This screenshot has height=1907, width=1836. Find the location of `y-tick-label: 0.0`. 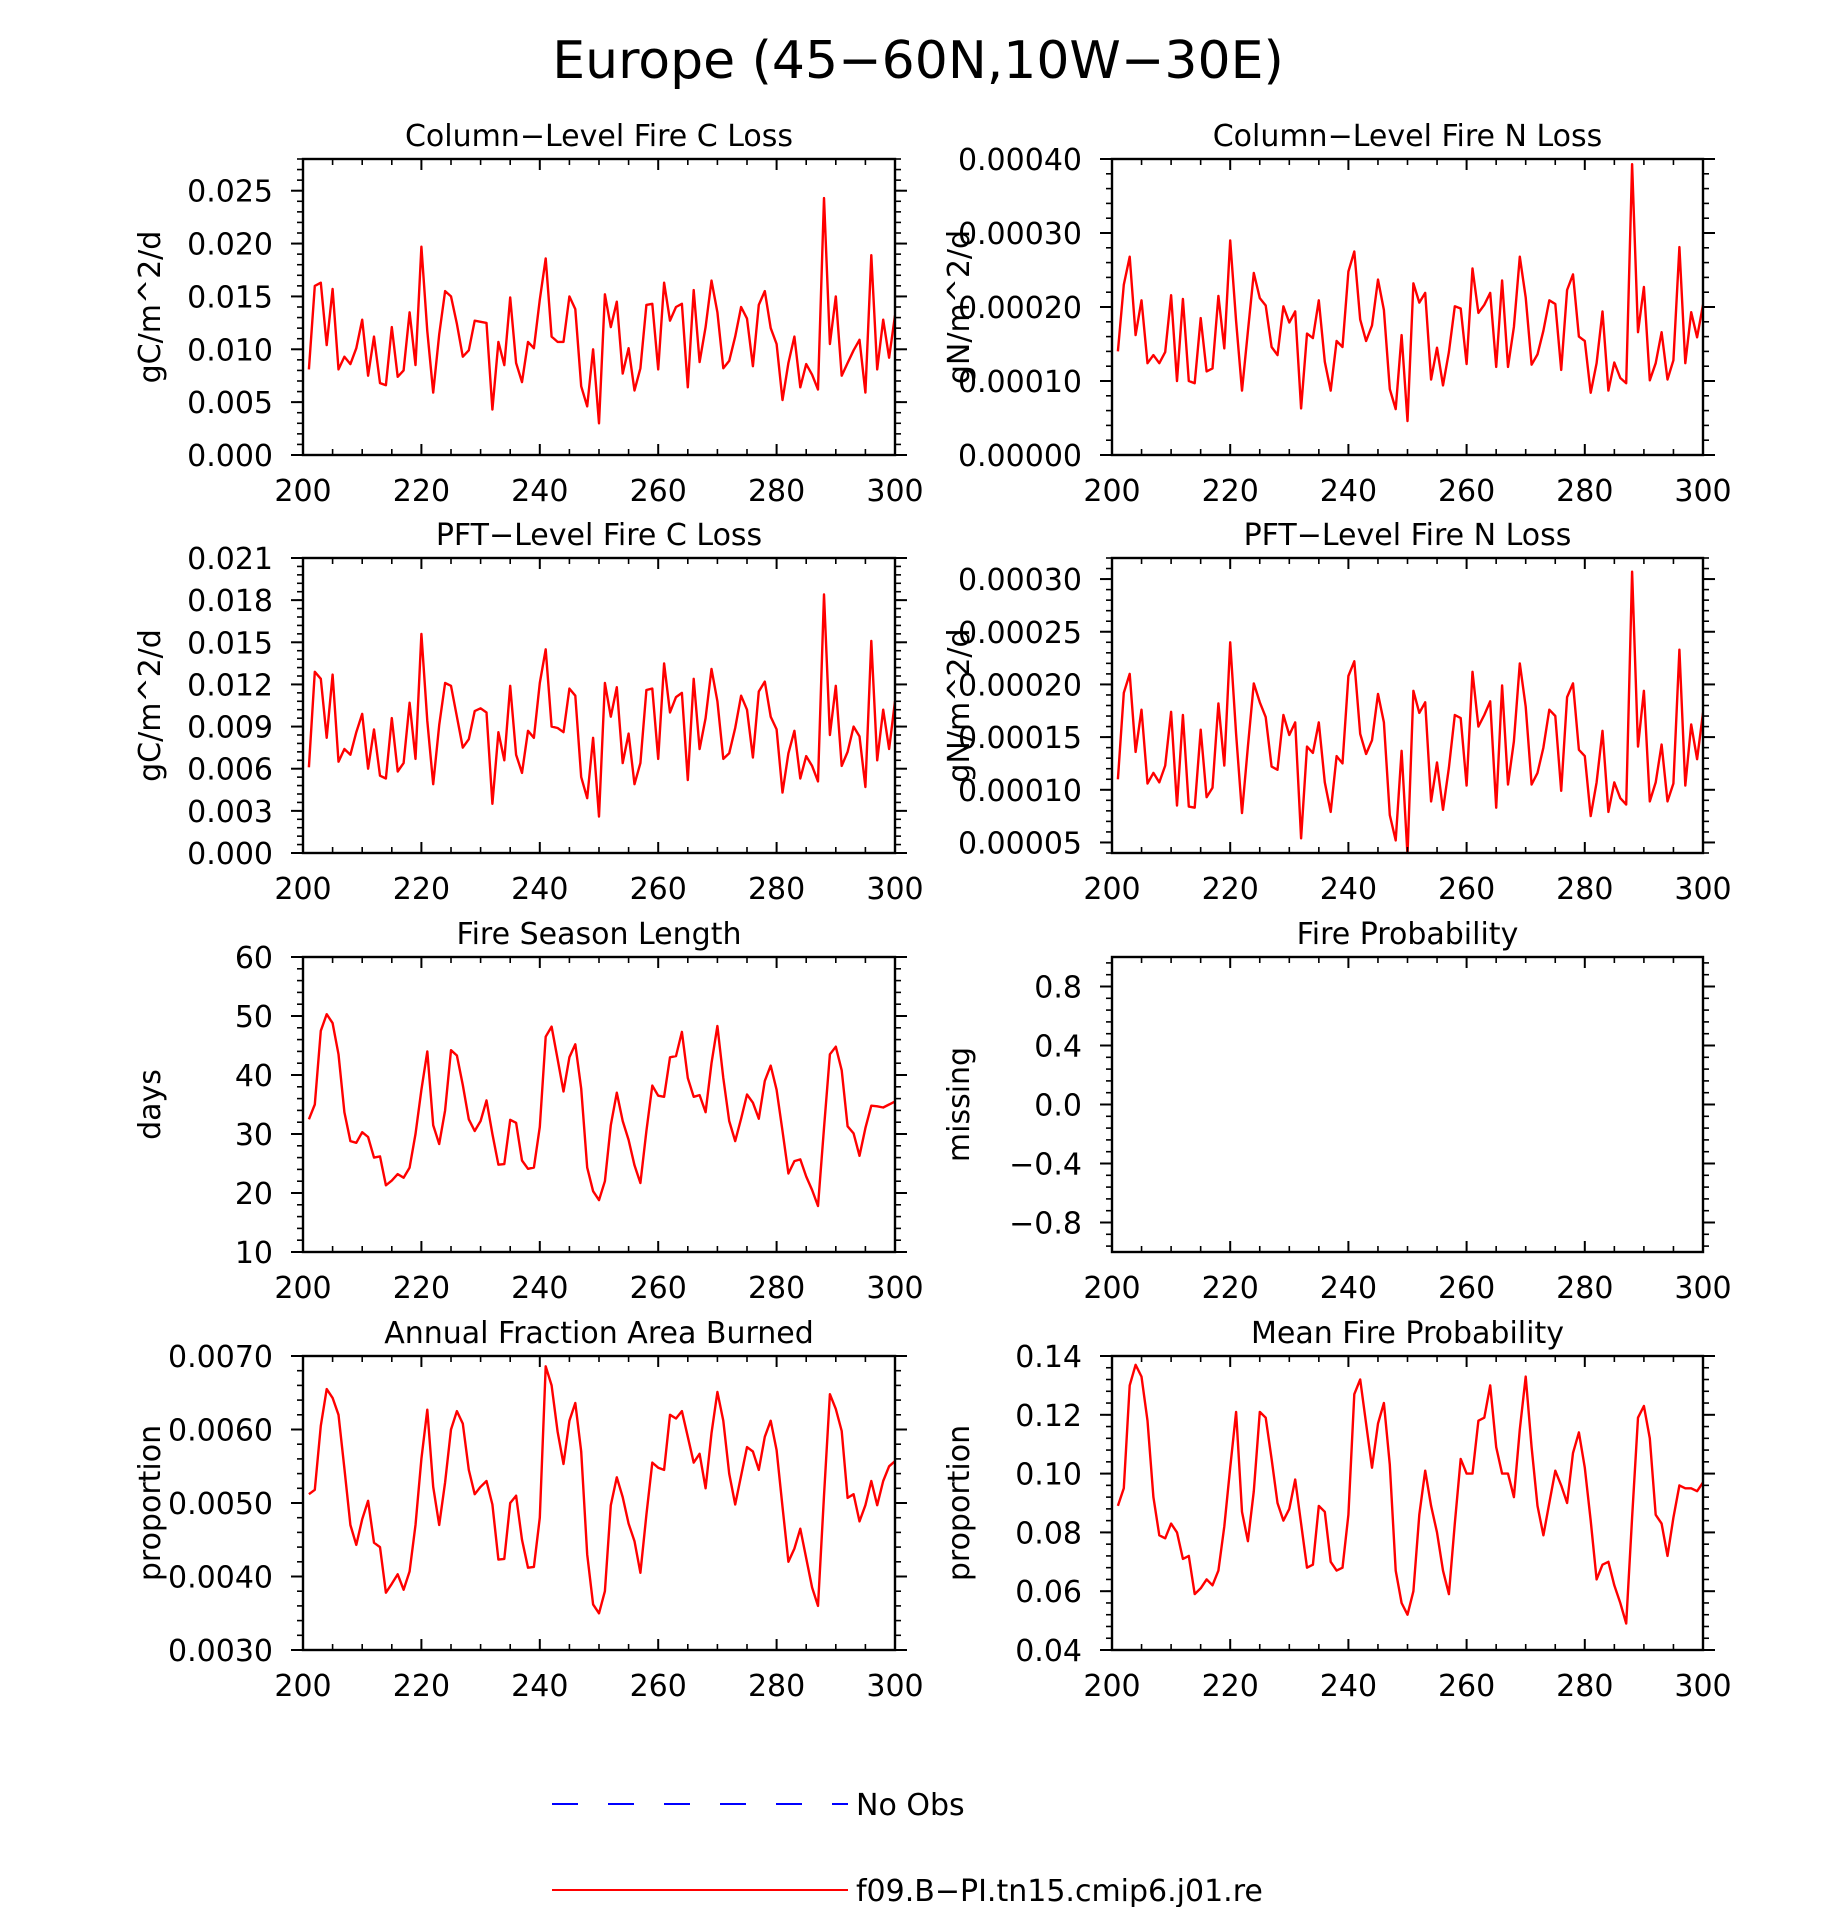

y-tick-label: 0.0 is located at coordinates (1058, 1106).